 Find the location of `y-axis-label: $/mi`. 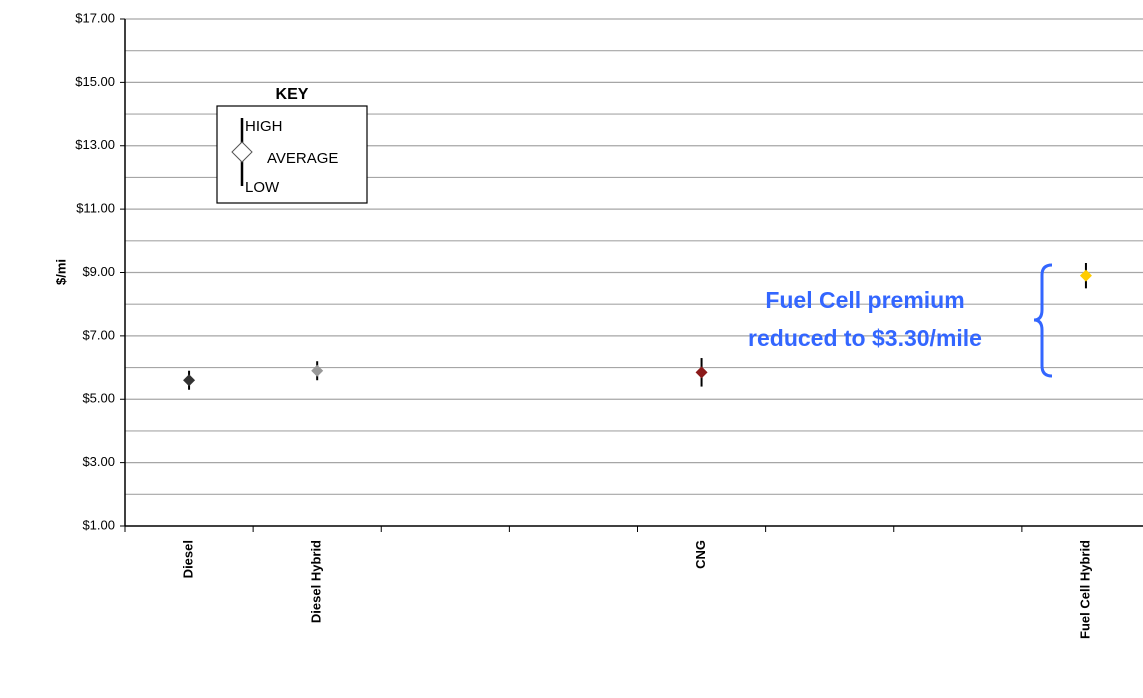

y-axis-label: $/mi is located at coordinates (60, 272).